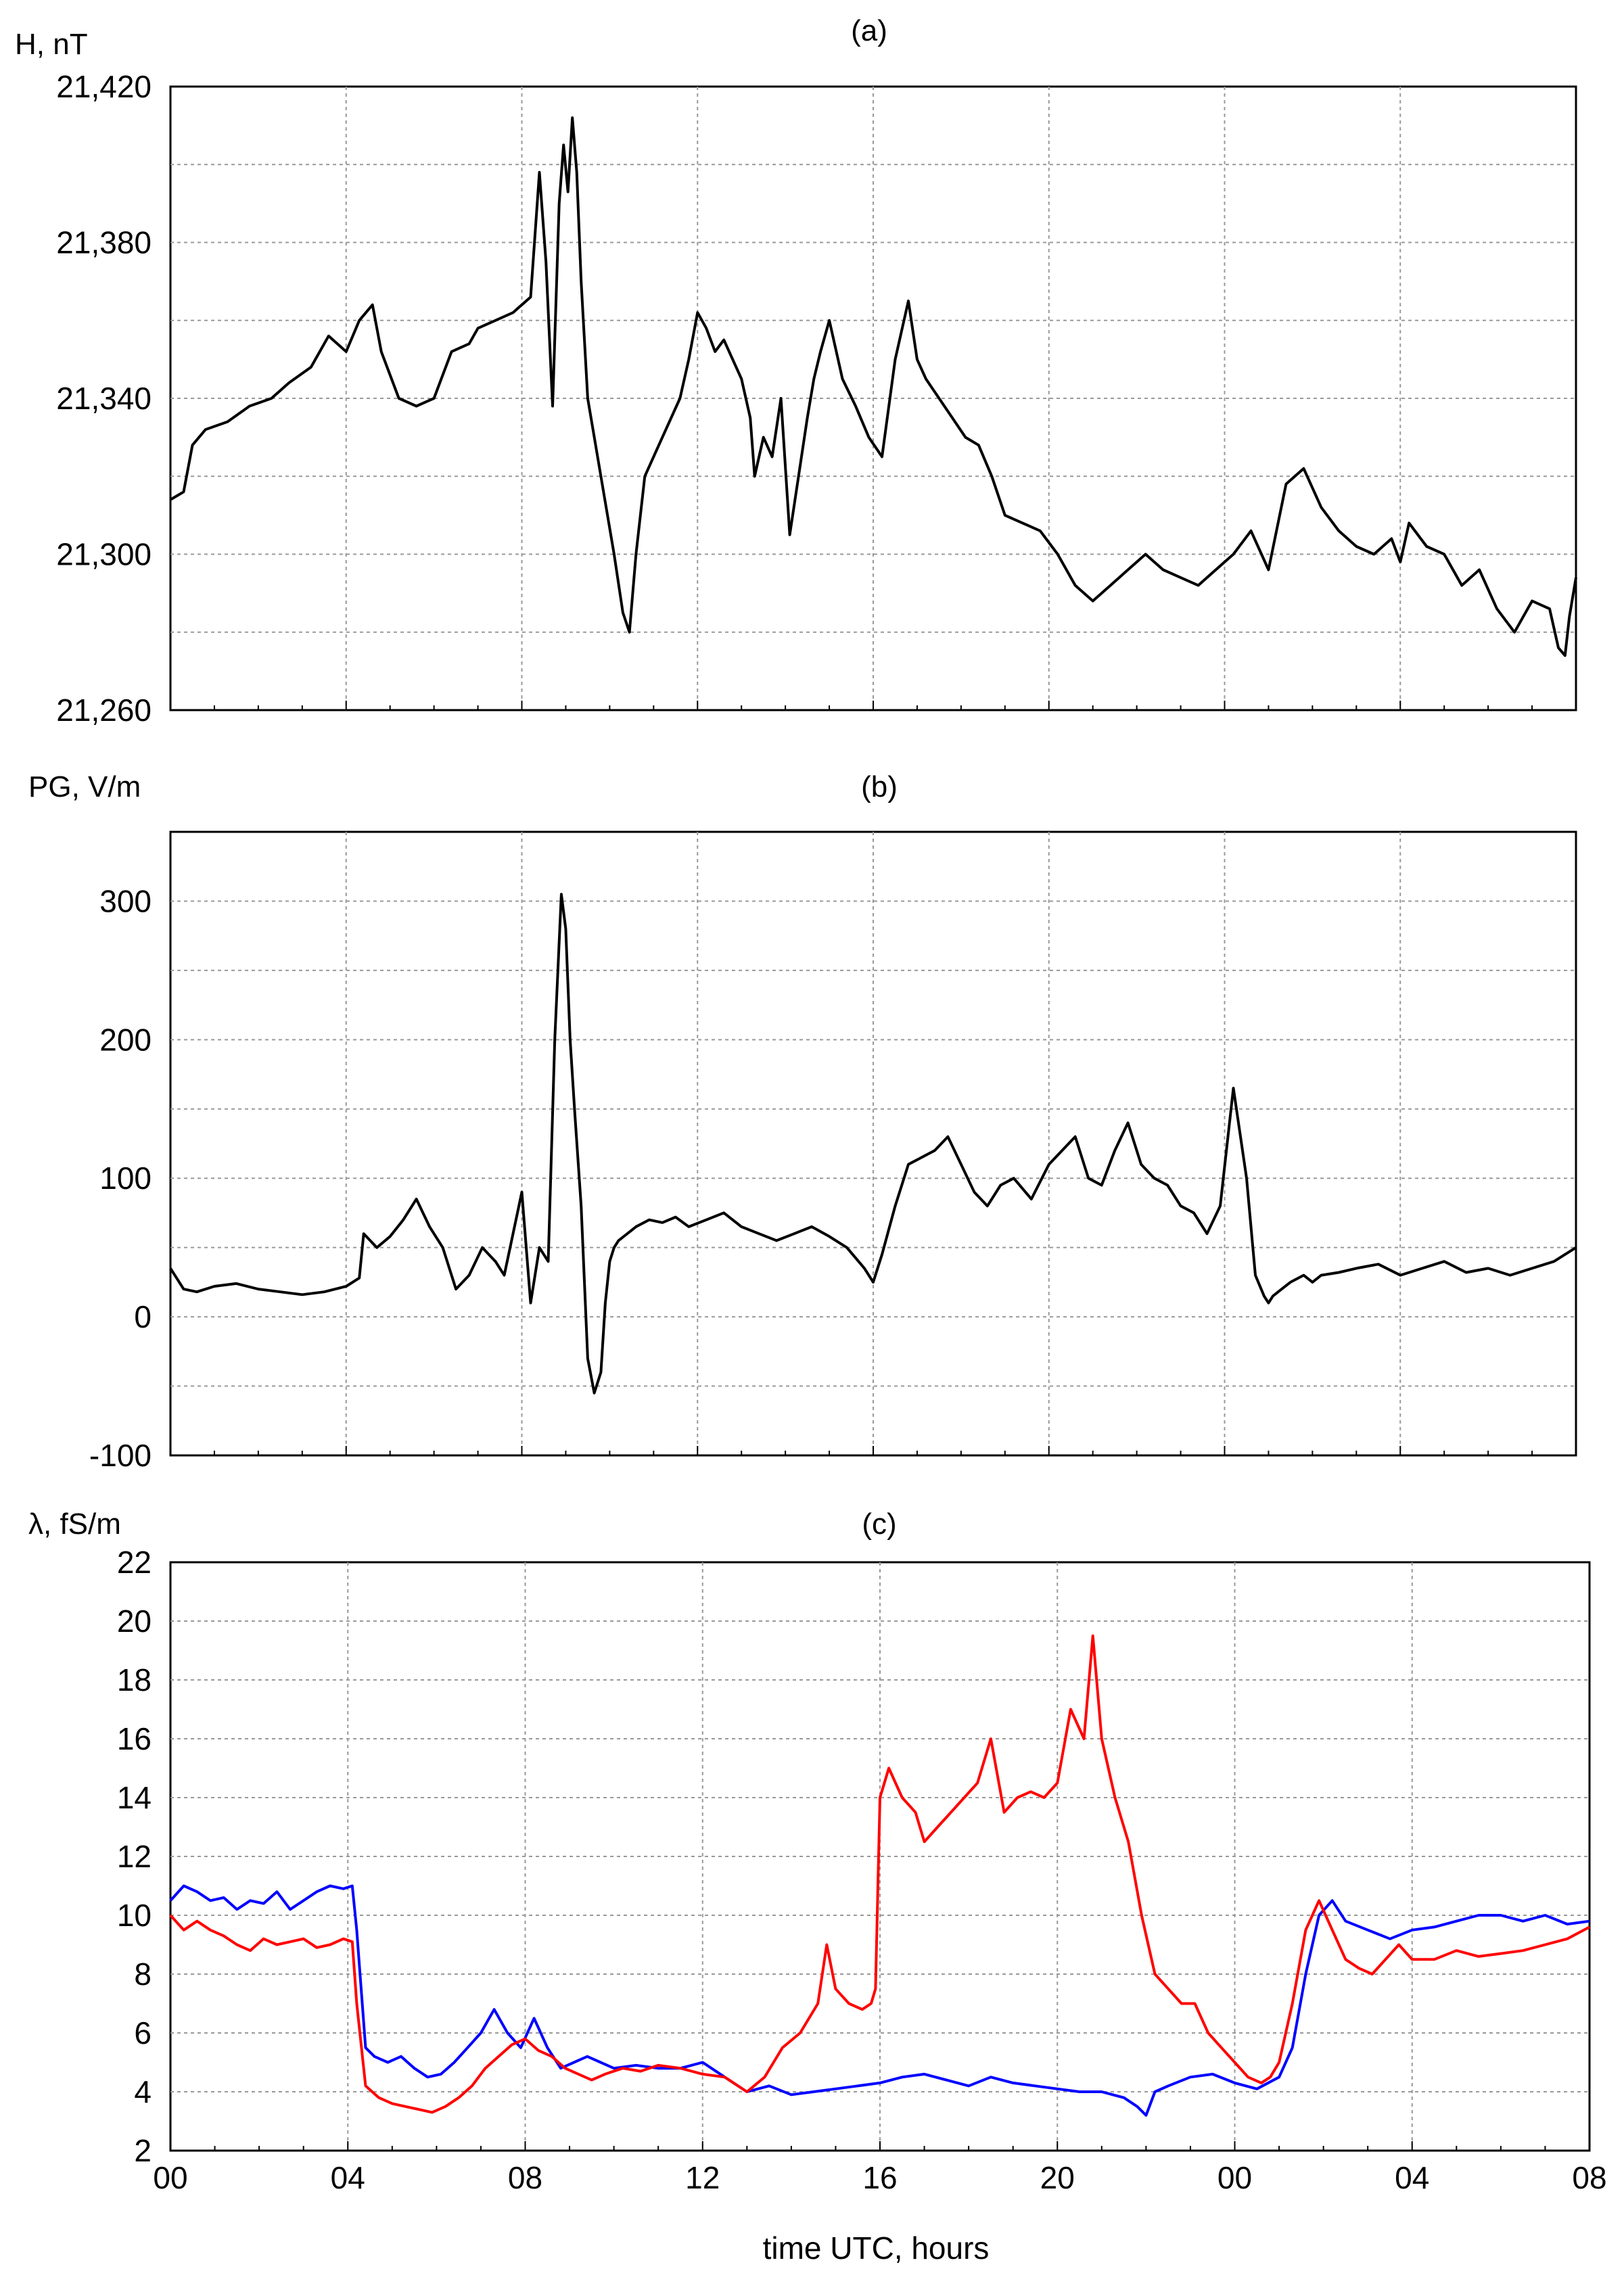 The height and width of the screenshot is (2271, 1624). What do you see at coordinates (134, 1856) in the screenshot?
I see `y-tick-label: 12` at bounding box center [134, 1856].